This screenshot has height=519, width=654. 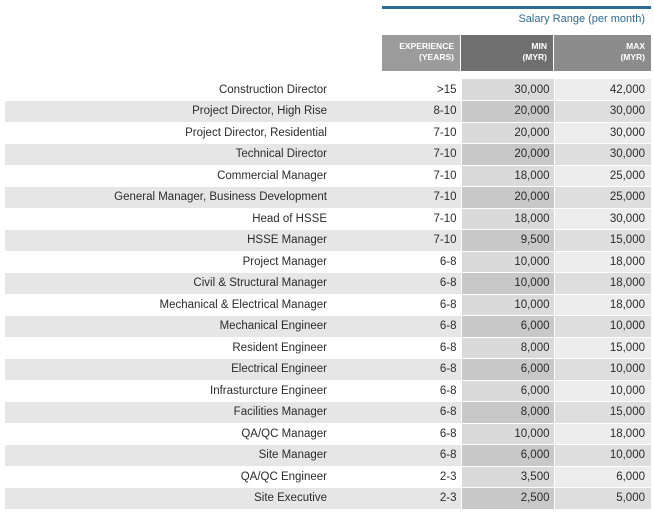 I want to click on table-row: Construction Director >15 30,000 42,000, so click(x=328, y=90).